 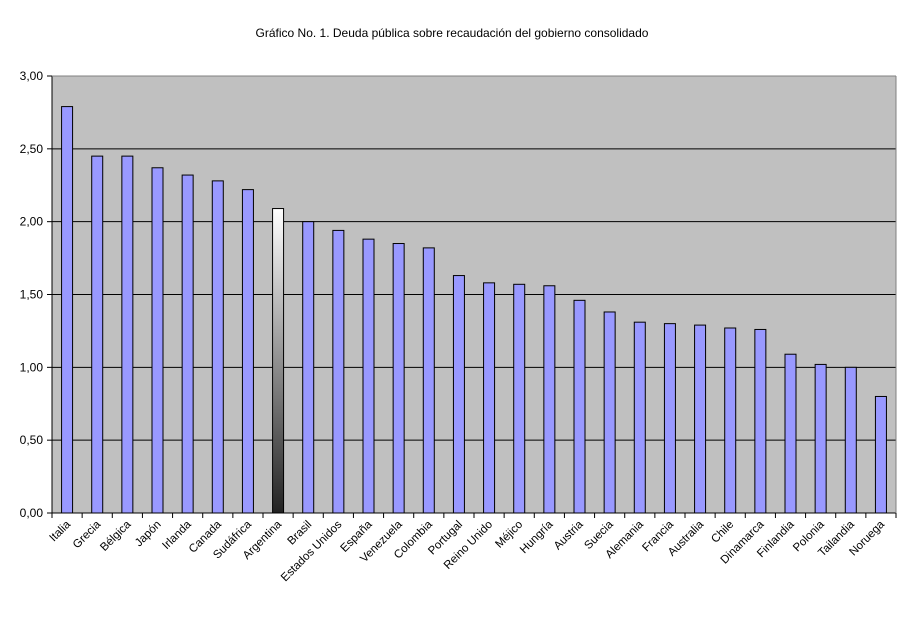 What do you see at coordinates (157, 340) in the screenshot?
I see `bar-jap-n` at bounding box center [157, 340].